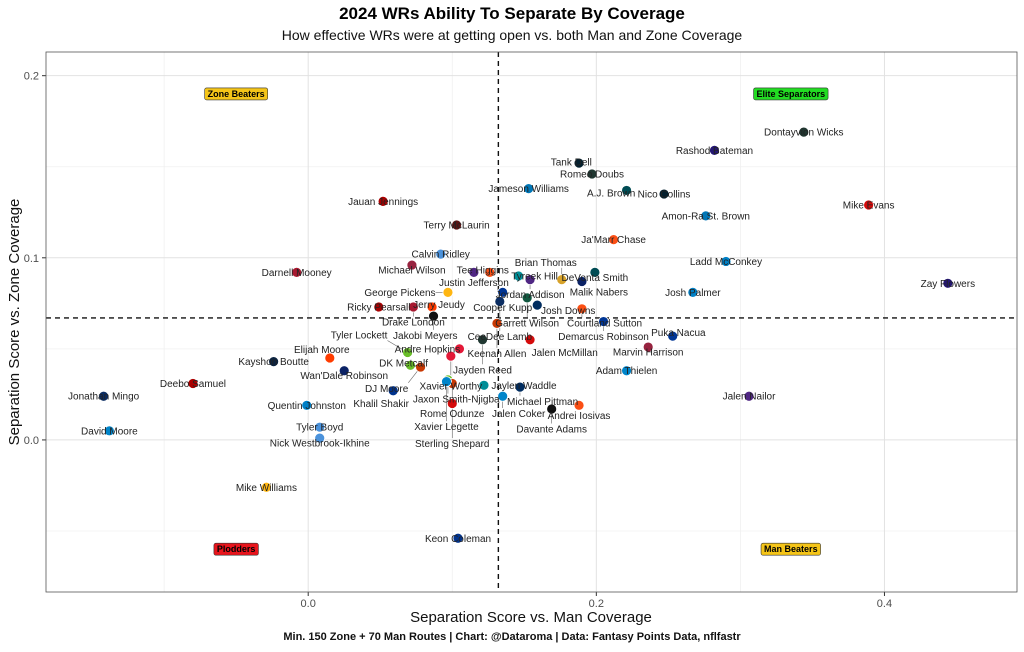  I want to click on player-label: Xavier Worthy, so click(451, 387).